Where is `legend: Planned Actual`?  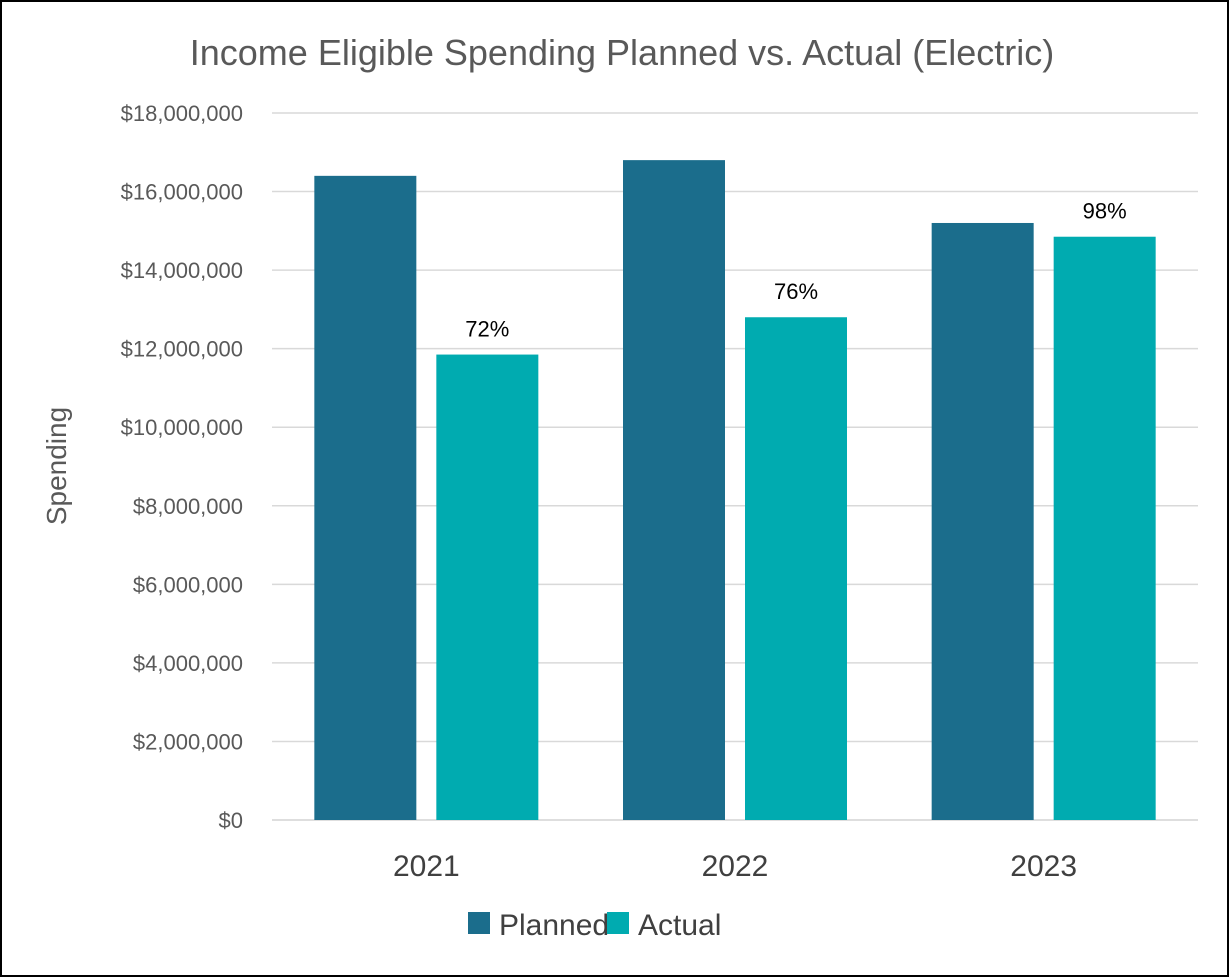
legend: Planned Actual is located at coordinates (594, 925).